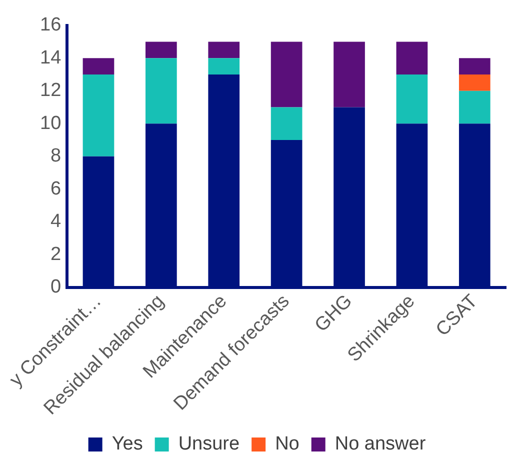 The image size is (518, 472). What do you see at coordinates (51, 123) in the screenshot?
I see `y-tick-label: 10` at bounding box center [51, 123].